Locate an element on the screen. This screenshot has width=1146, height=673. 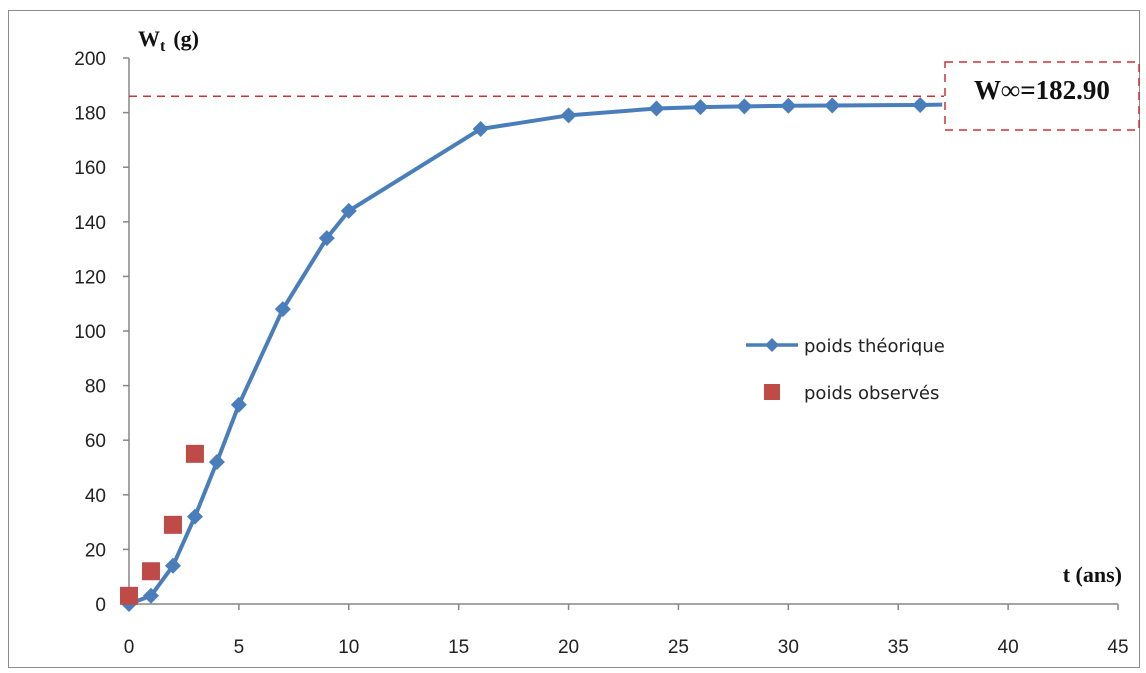
asymptote-label-box is located at coordinates (1042, 96).